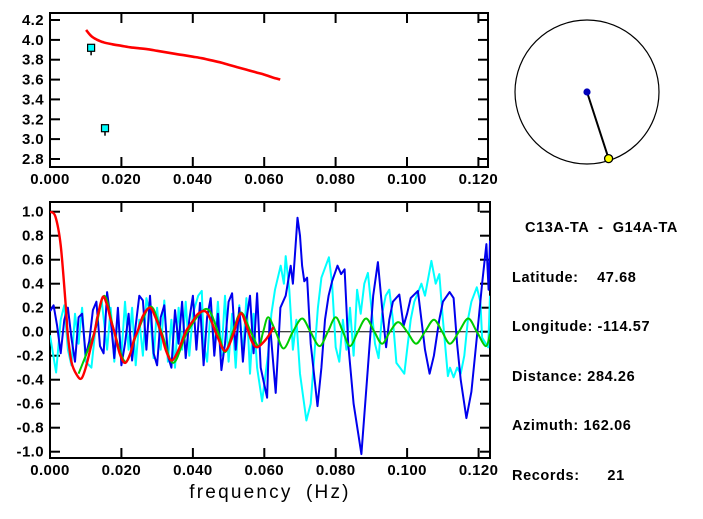 The image size is (703, 519). Describe the element at coordinates (33, 260) in the screenshot. I see `y-tick-label: 0.6` at that location.